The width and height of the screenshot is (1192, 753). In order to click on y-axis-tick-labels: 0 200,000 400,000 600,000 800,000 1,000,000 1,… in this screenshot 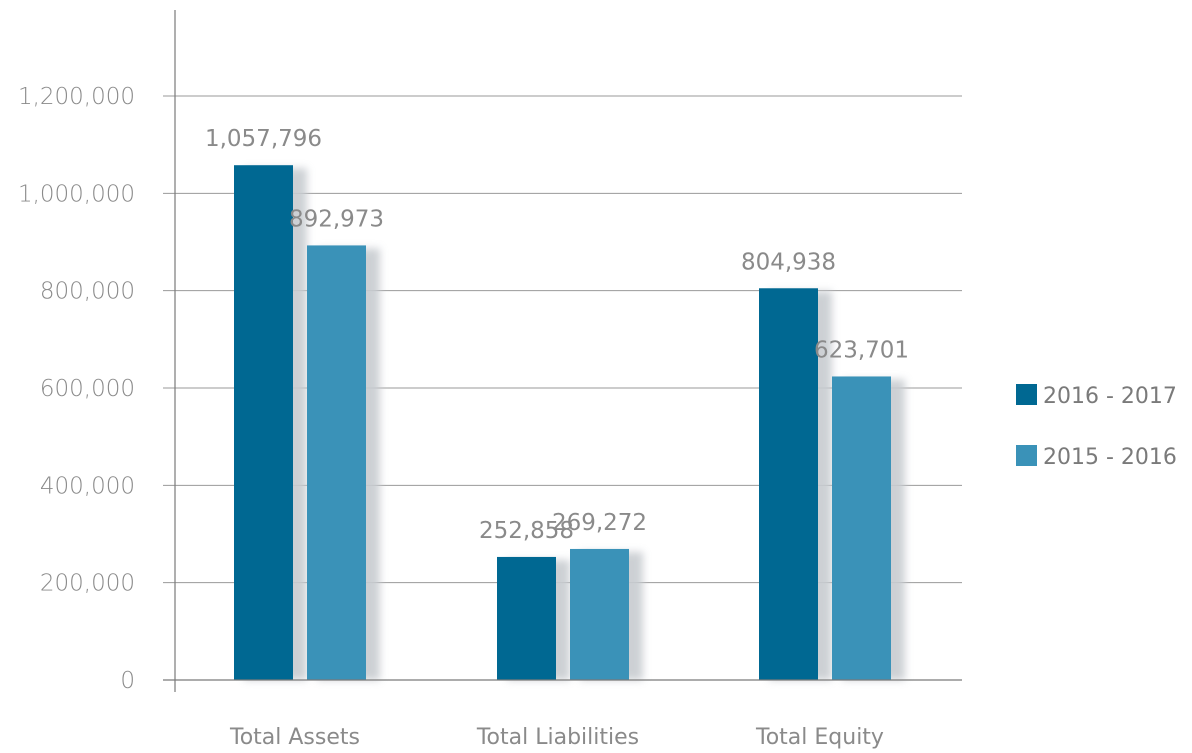, I will do `click(76, 389)`.